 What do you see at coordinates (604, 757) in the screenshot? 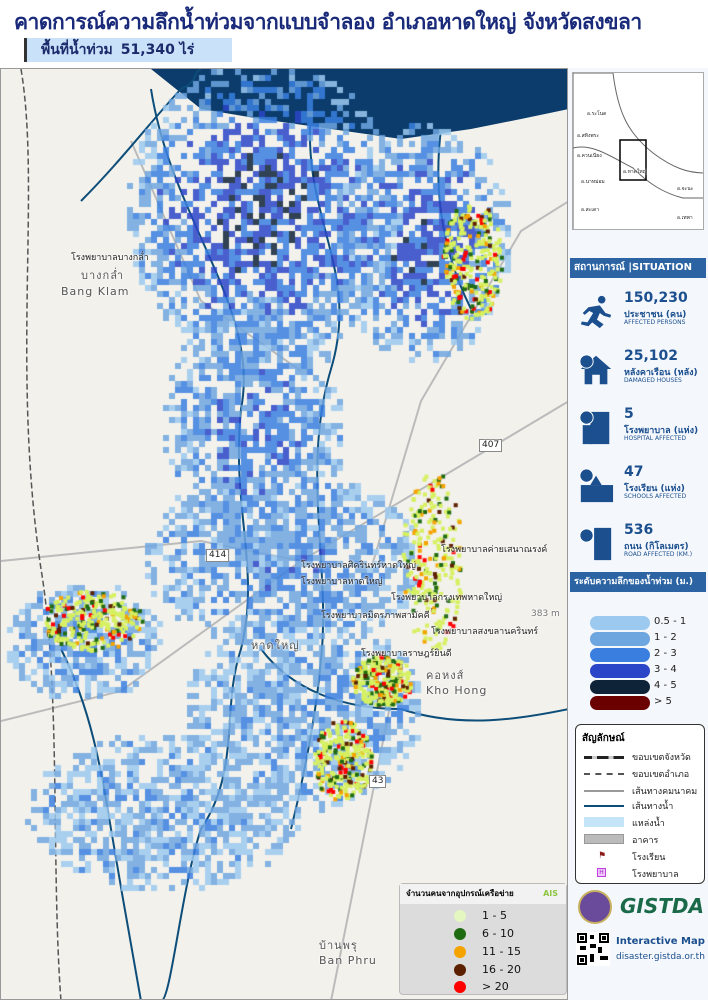
I see `province-boundary-swatch` at bounding box center [604, 757].